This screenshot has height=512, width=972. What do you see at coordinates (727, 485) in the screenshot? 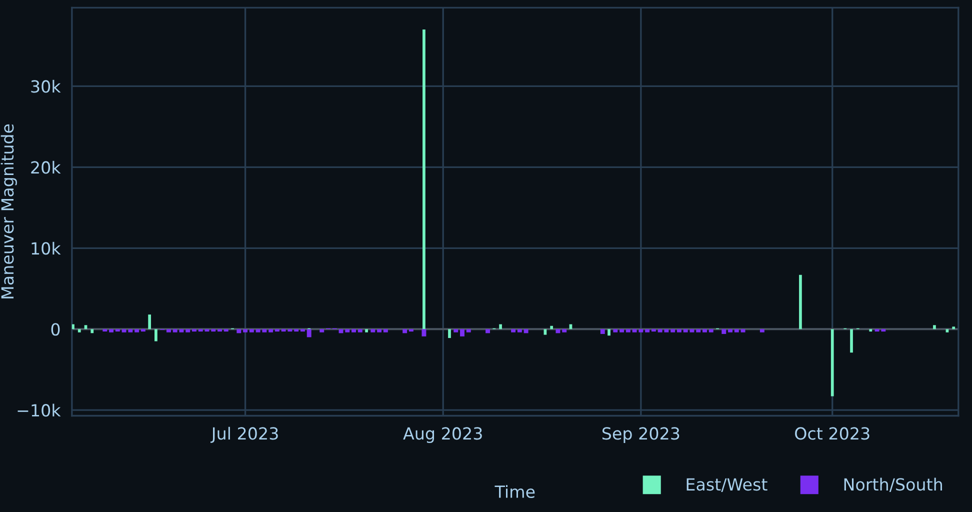
I see `legend-label: East/West` at bounding box center [727, 485].